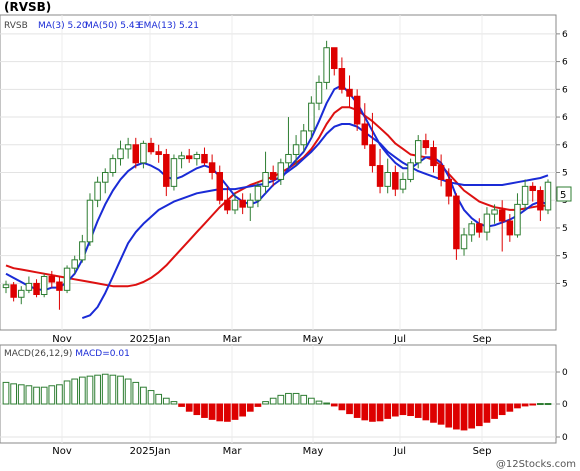 This screenshot has width=580, height=471. Describe the element at coordinates (16, 26) in the screenshot. I see `legend-ticker: RVSB` at that location.